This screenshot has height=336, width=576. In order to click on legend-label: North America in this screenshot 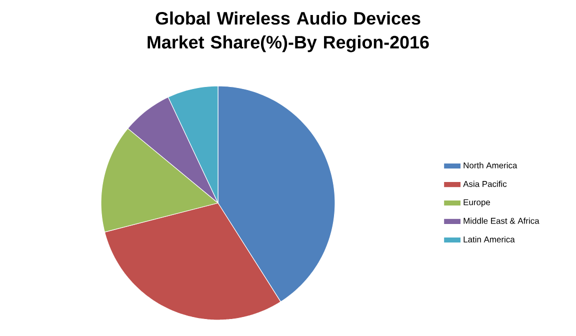, I will do `click(491, 165)`.